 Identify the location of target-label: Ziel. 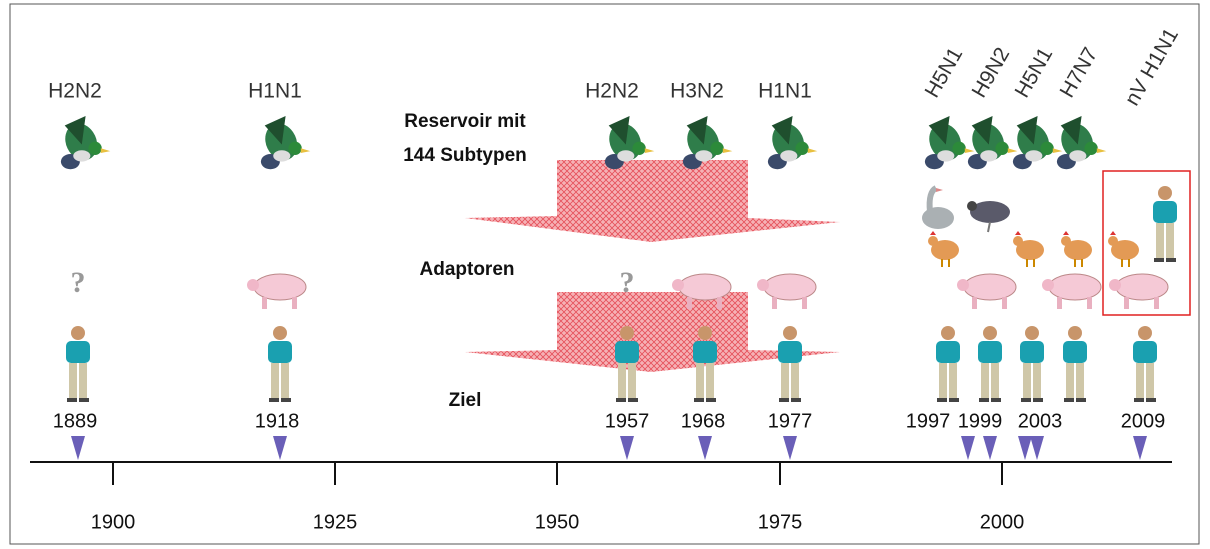
(465, 400).